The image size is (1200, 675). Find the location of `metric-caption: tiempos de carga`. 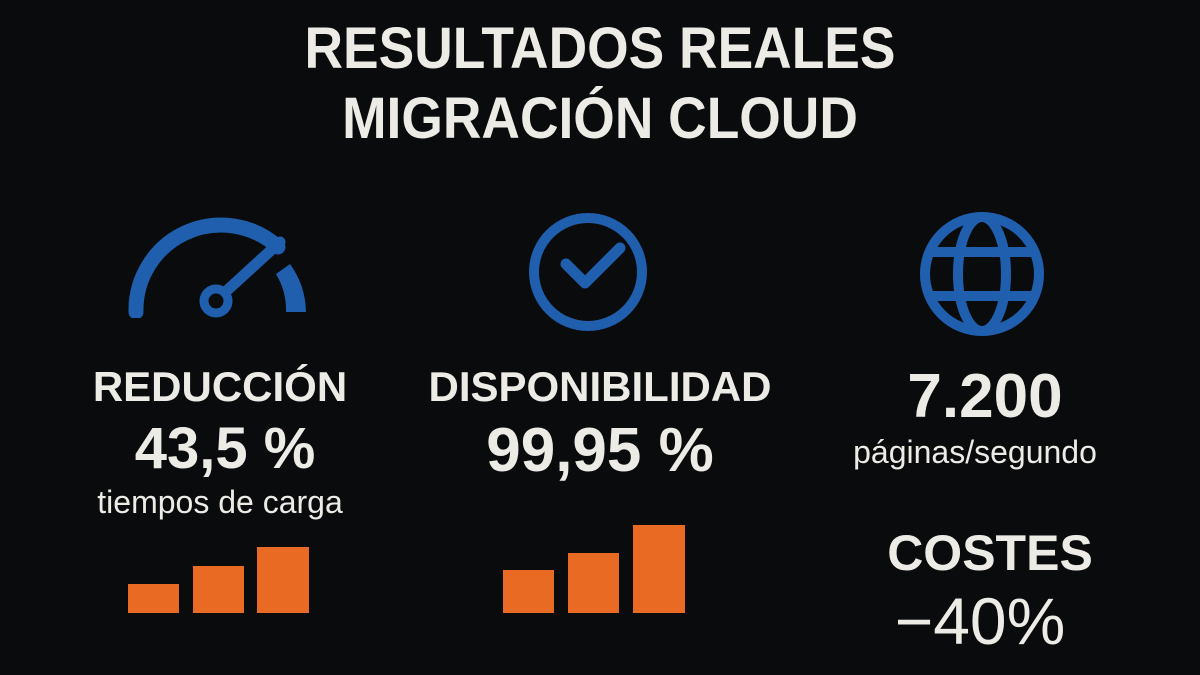

metric-caption: tiempos de carga is located at coordinates (220, 502).